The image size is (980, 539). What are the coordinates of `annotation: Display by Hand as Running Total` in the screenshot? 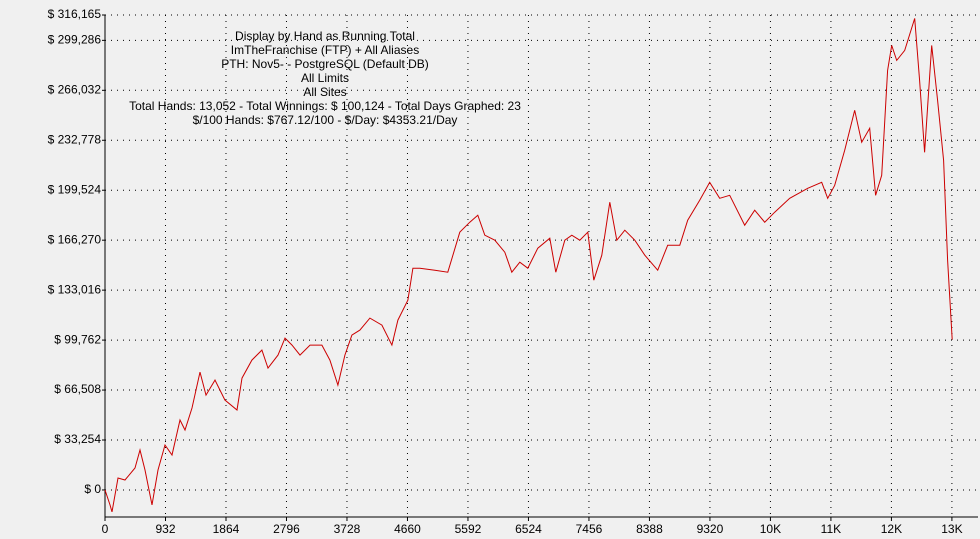 It's located at (325, 36).